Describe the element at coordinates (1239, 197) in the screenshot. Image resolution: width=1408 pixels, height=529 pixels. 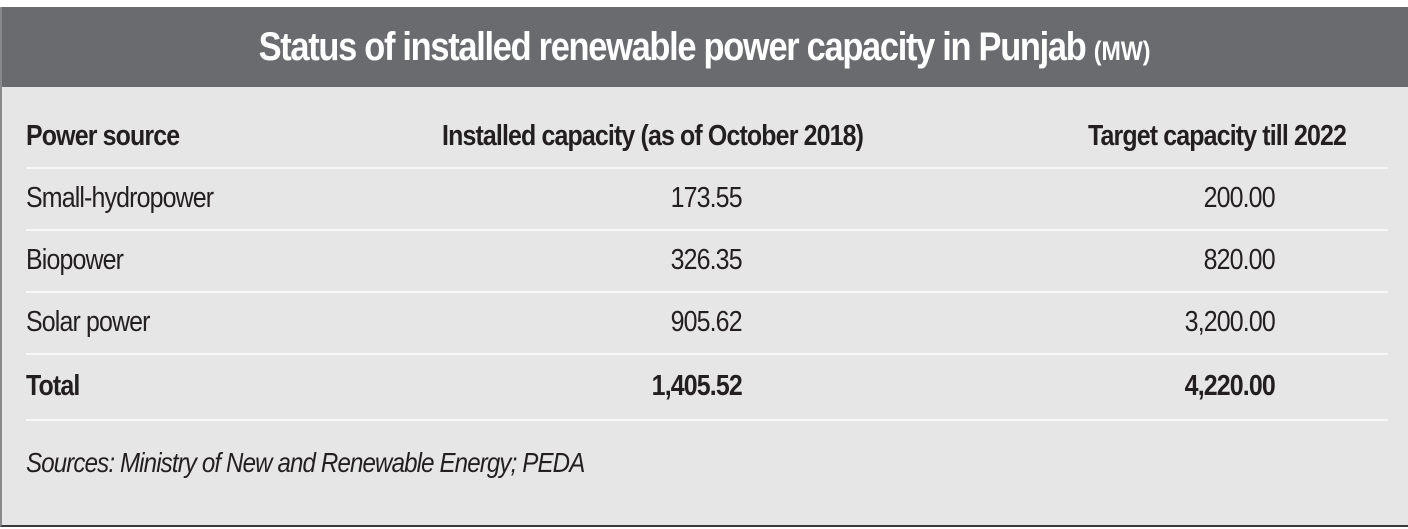
I see `target-cell: 200.00` at that location.